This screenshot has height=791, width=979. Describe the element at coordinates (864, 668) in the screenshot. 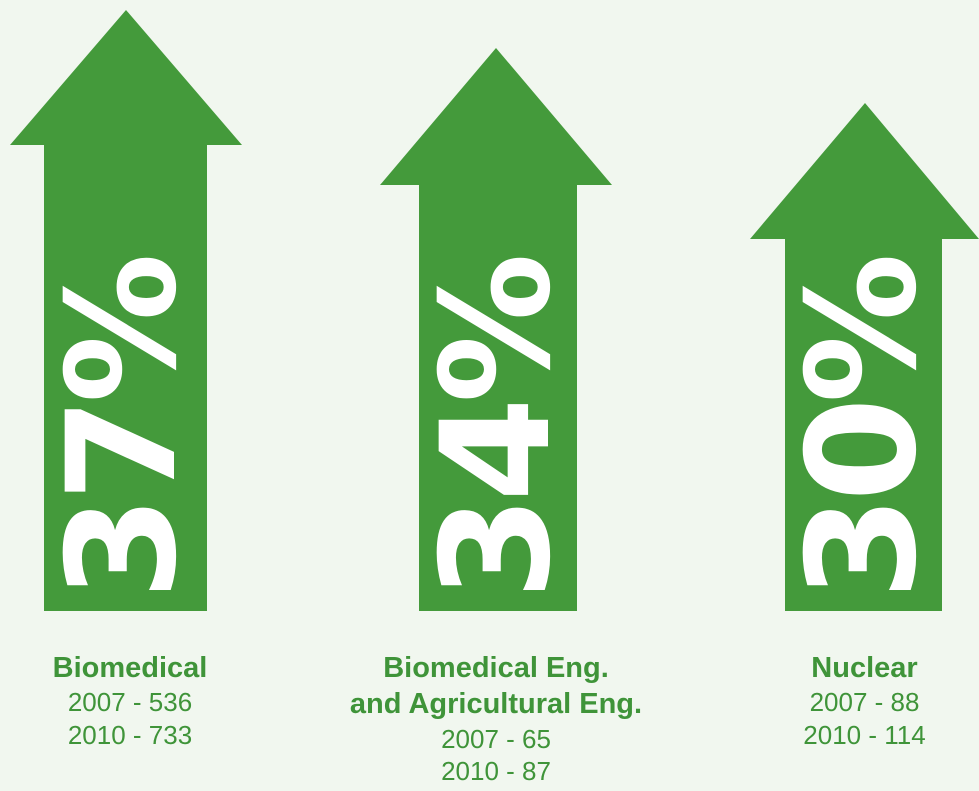

I see `category-name: Nuclear` at that location.